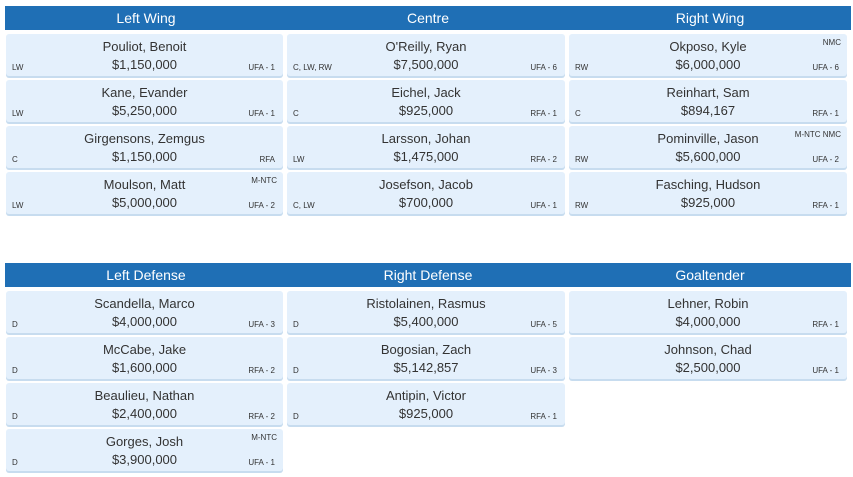 The height and width of the screenshot is (477, 853). I want to click on player-card: Johnson, Chad $2,500,000 UFA - 1, so click(708, 358).